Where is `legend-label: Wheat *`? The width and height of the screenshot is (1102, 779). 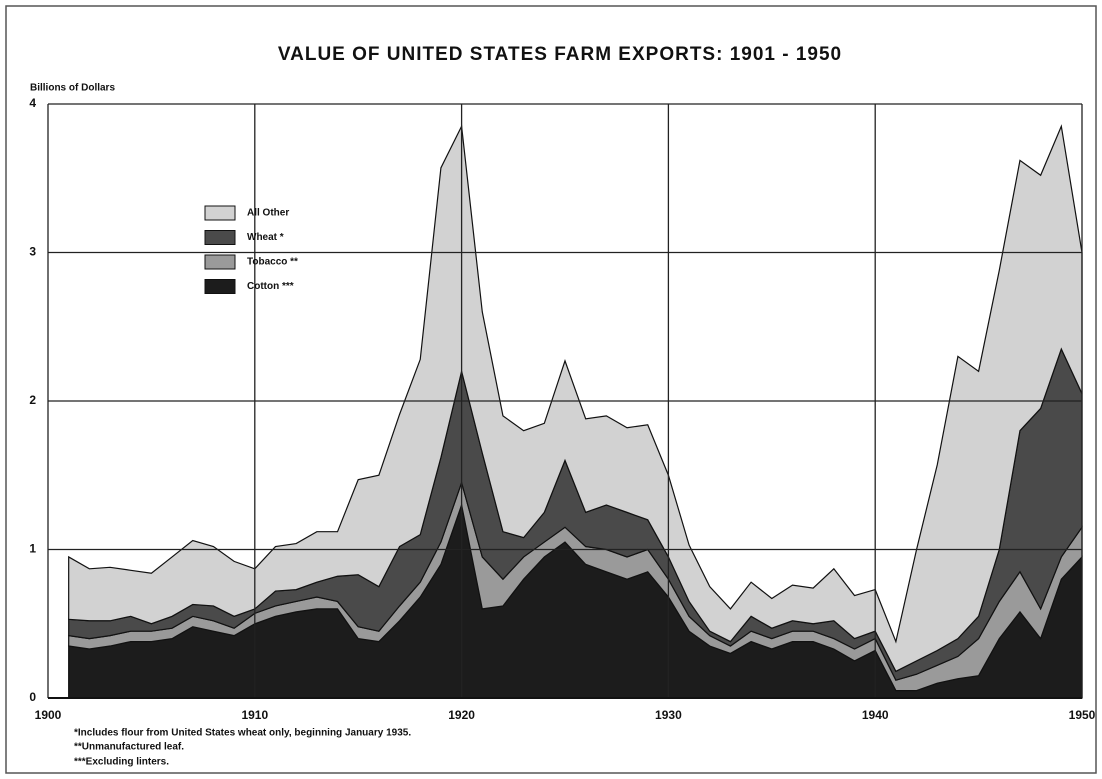 legend-label: Wheat * is located at coordinates (265, 237).